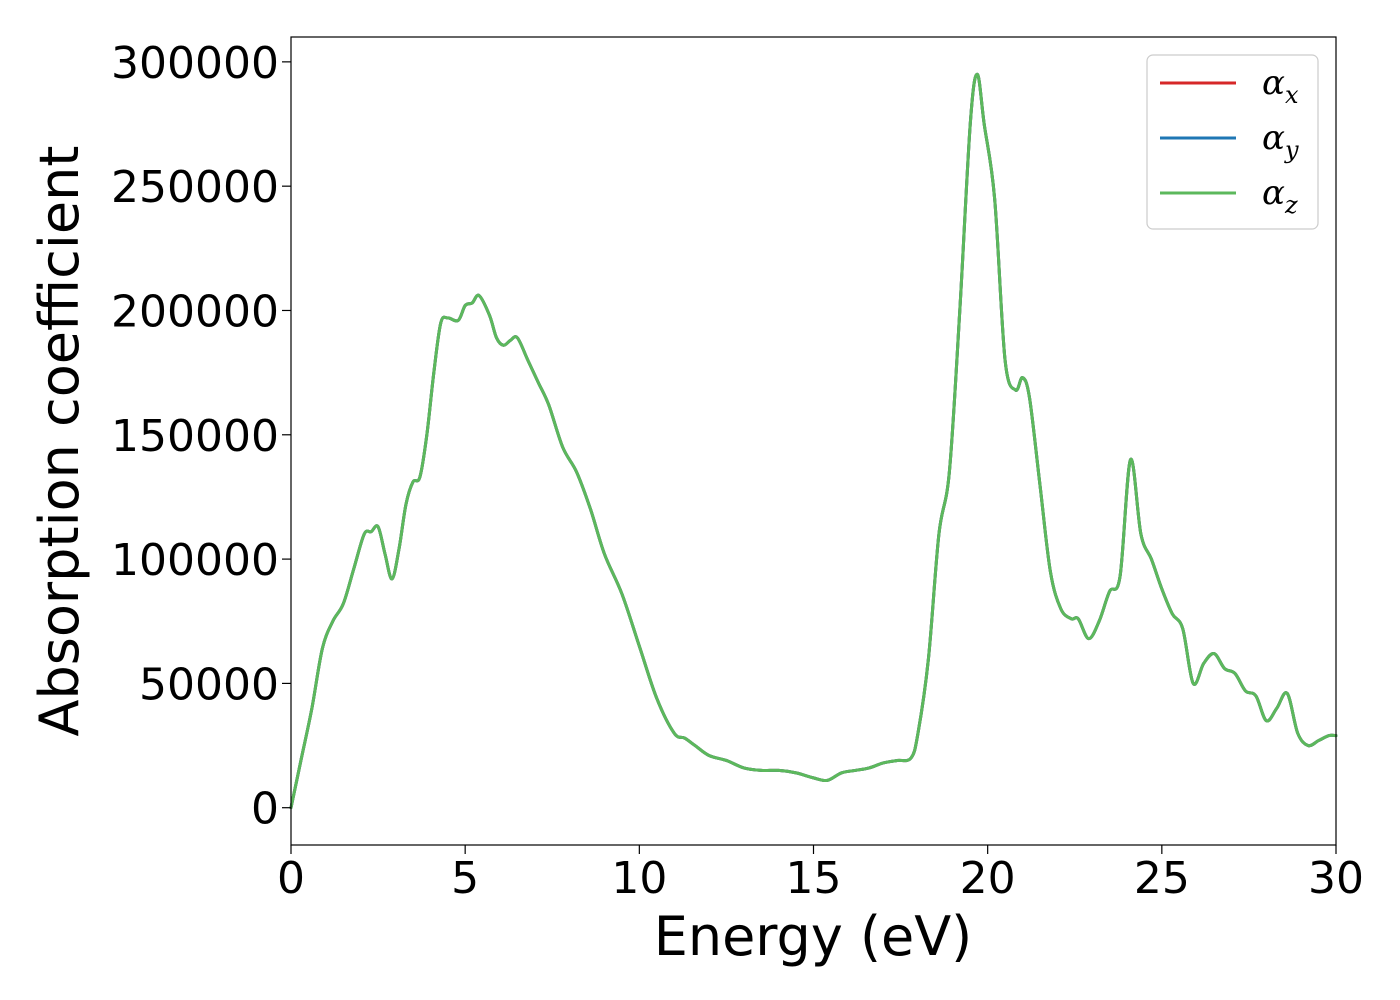 The height and width of the screenshot is (1000, 1400). Describe the element at coordinates (1336, 878) in the screenshot. I see `x-tick-label: 30` at that location.